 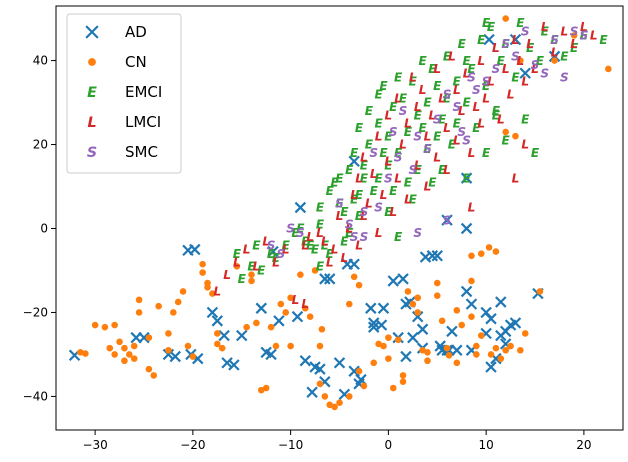 What do you see at coordinates (583, 445) in the screenshot?
I see `x-tick-label: 20` at bounding box center [583, 445].